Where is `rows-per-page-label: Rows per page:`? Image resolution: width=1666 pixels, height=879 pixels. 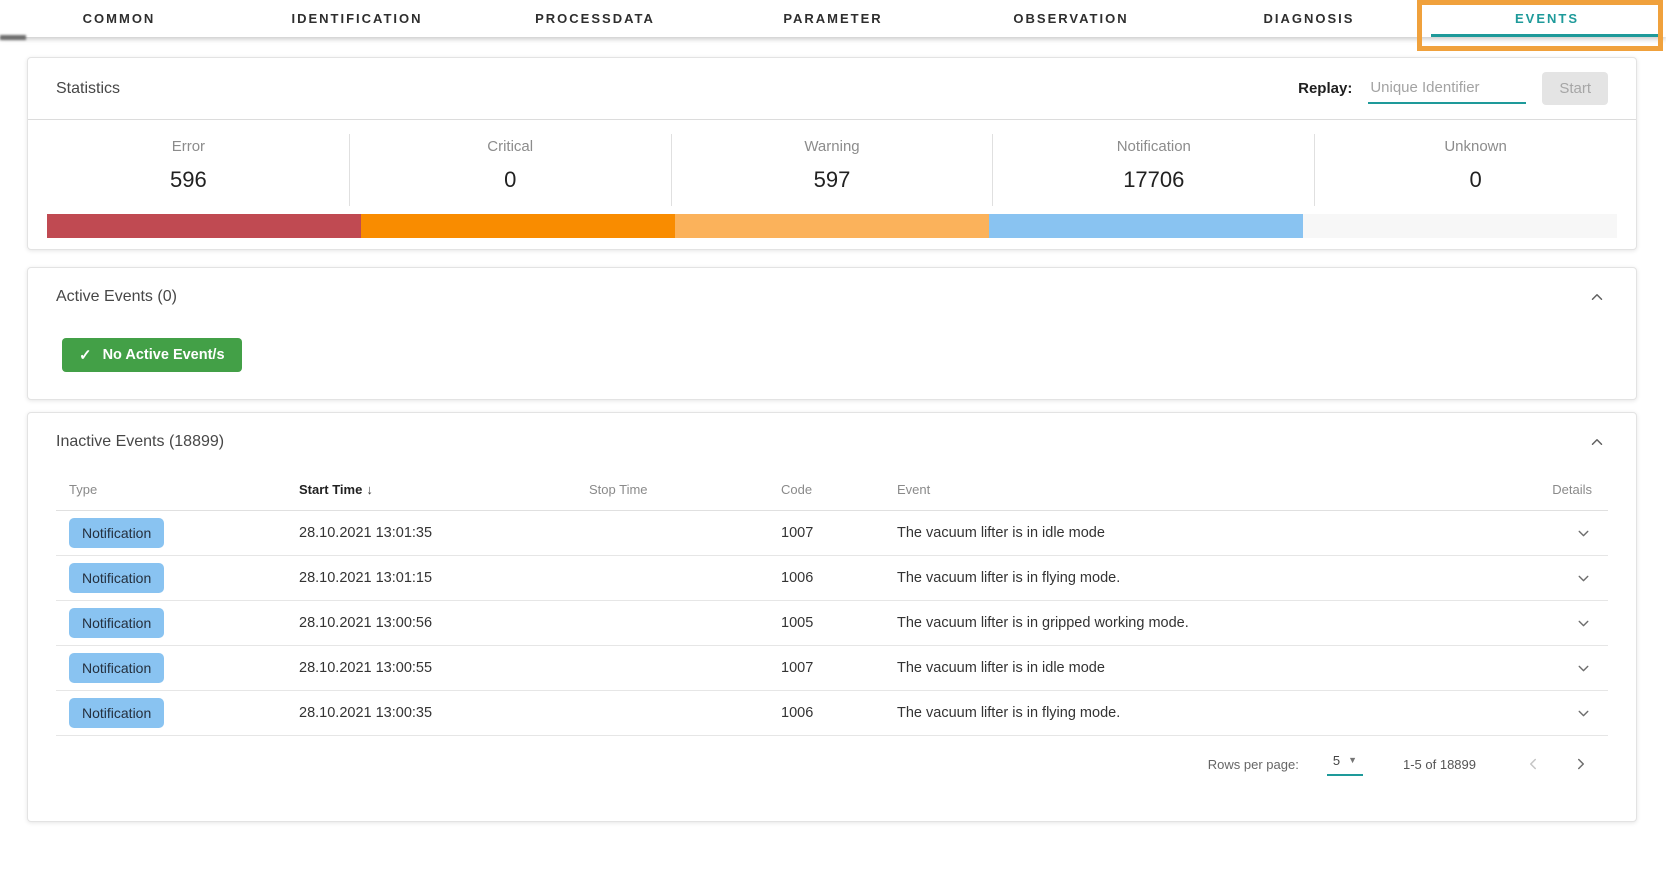
rows-per-page-label: Rows per page: is located at coordinates (1253, 764).